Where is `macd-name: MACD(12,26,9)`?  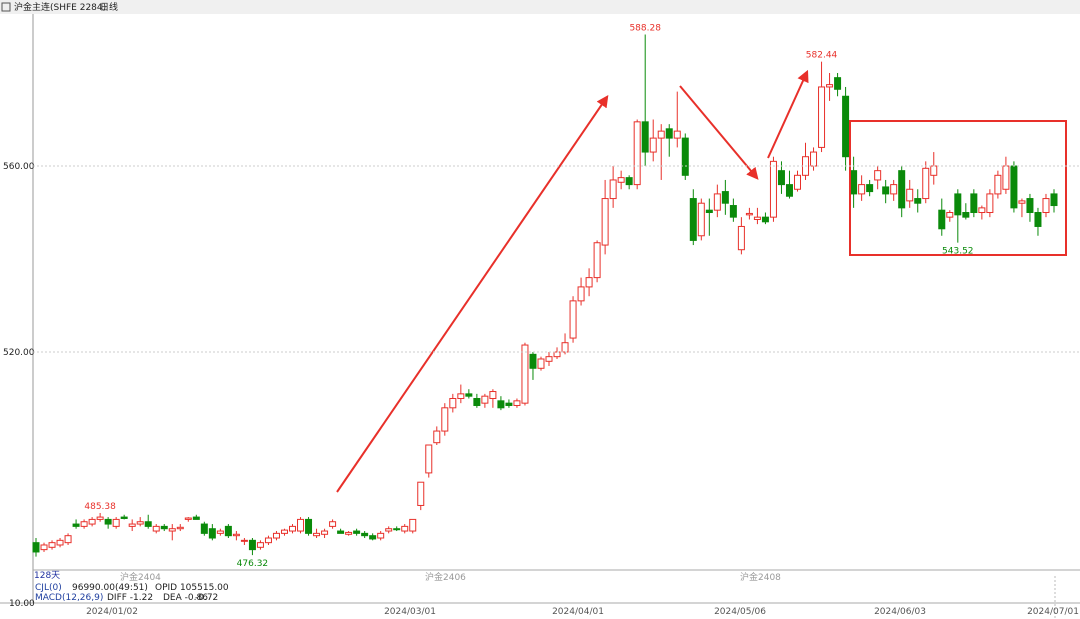 macd-name: MACD(12,26,9) is located at coordinates (69, 598).